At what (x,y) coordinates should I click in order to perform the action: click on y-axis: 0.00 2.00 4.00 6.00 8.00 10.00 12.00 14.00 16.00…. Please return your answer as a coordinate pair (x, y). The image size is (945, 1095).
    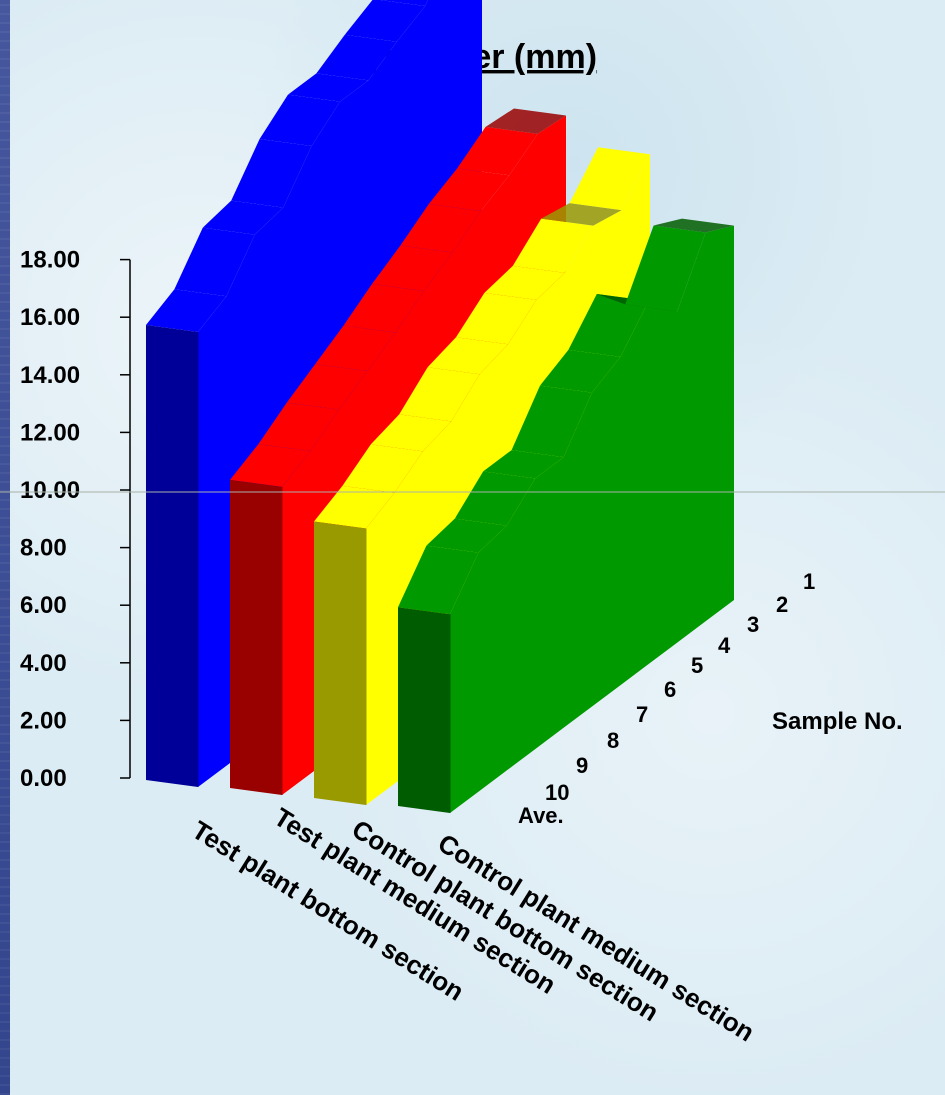
    Looking at the image, I should click on (75, 519).